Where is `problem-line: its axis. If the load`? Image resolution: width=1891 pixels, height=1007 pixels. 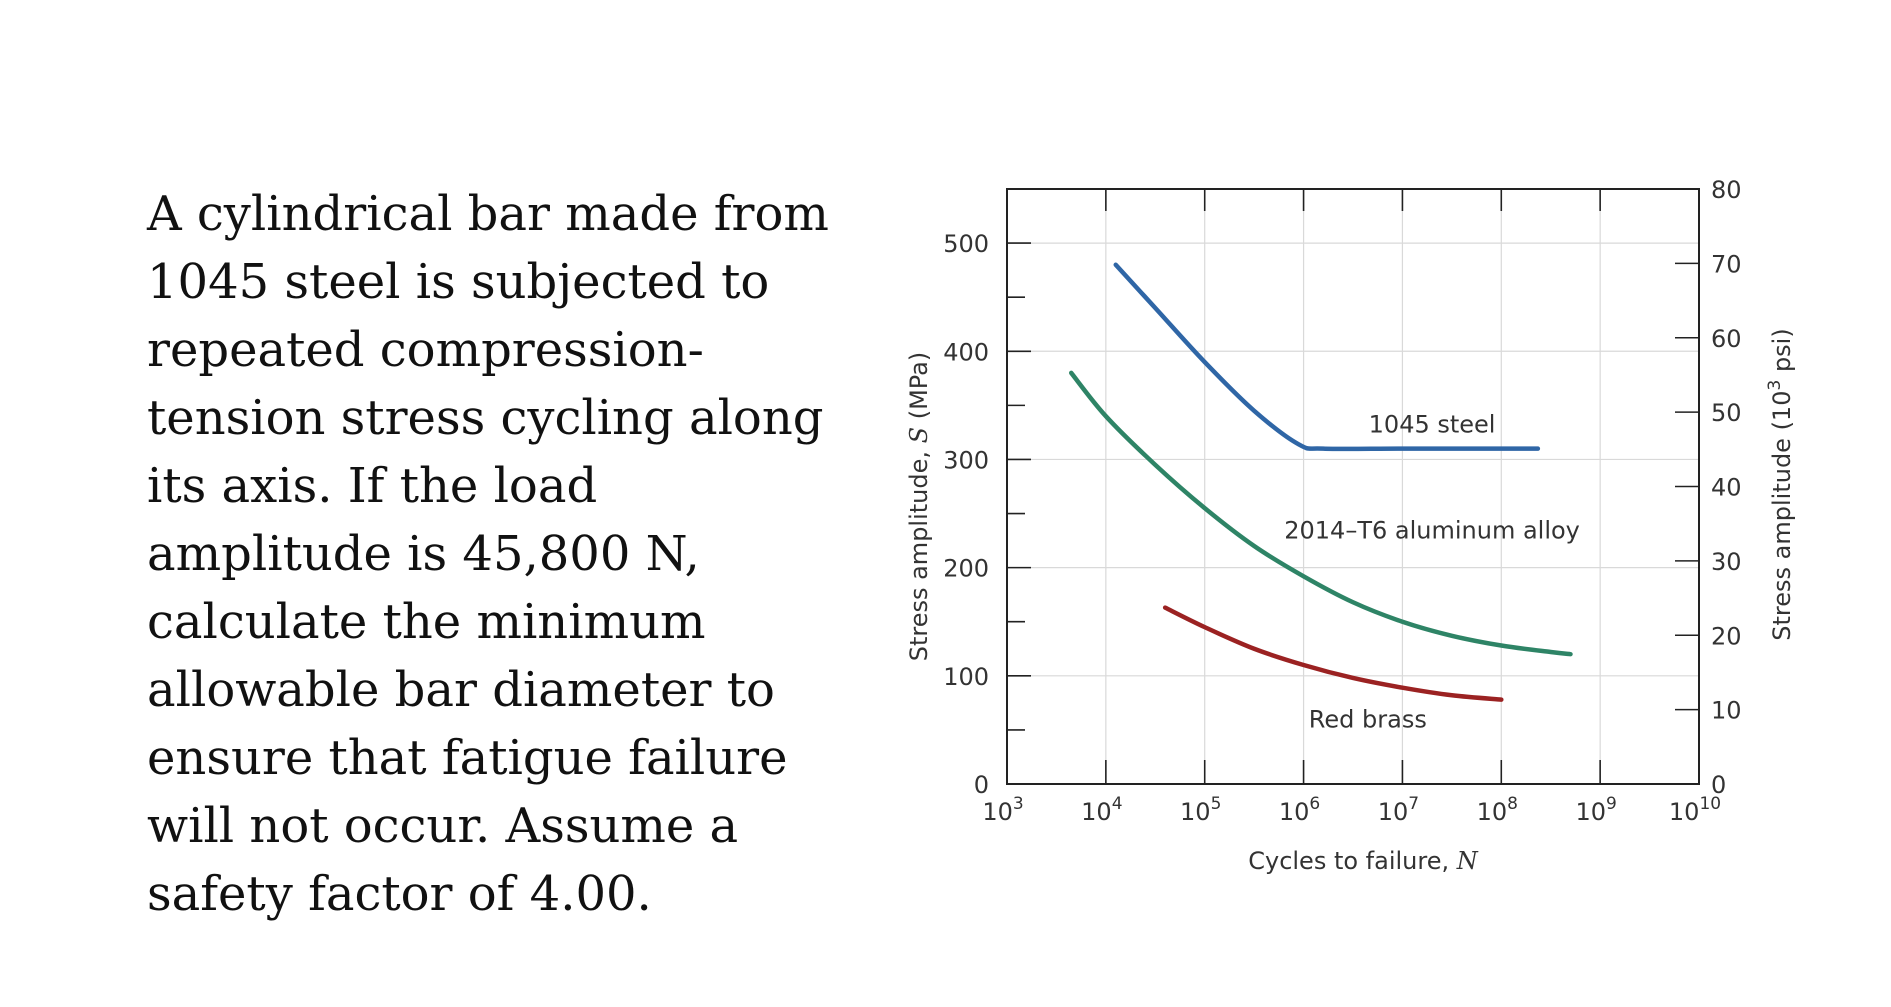 problem-line: its axis. If the load is located at coordinates (372, 486).